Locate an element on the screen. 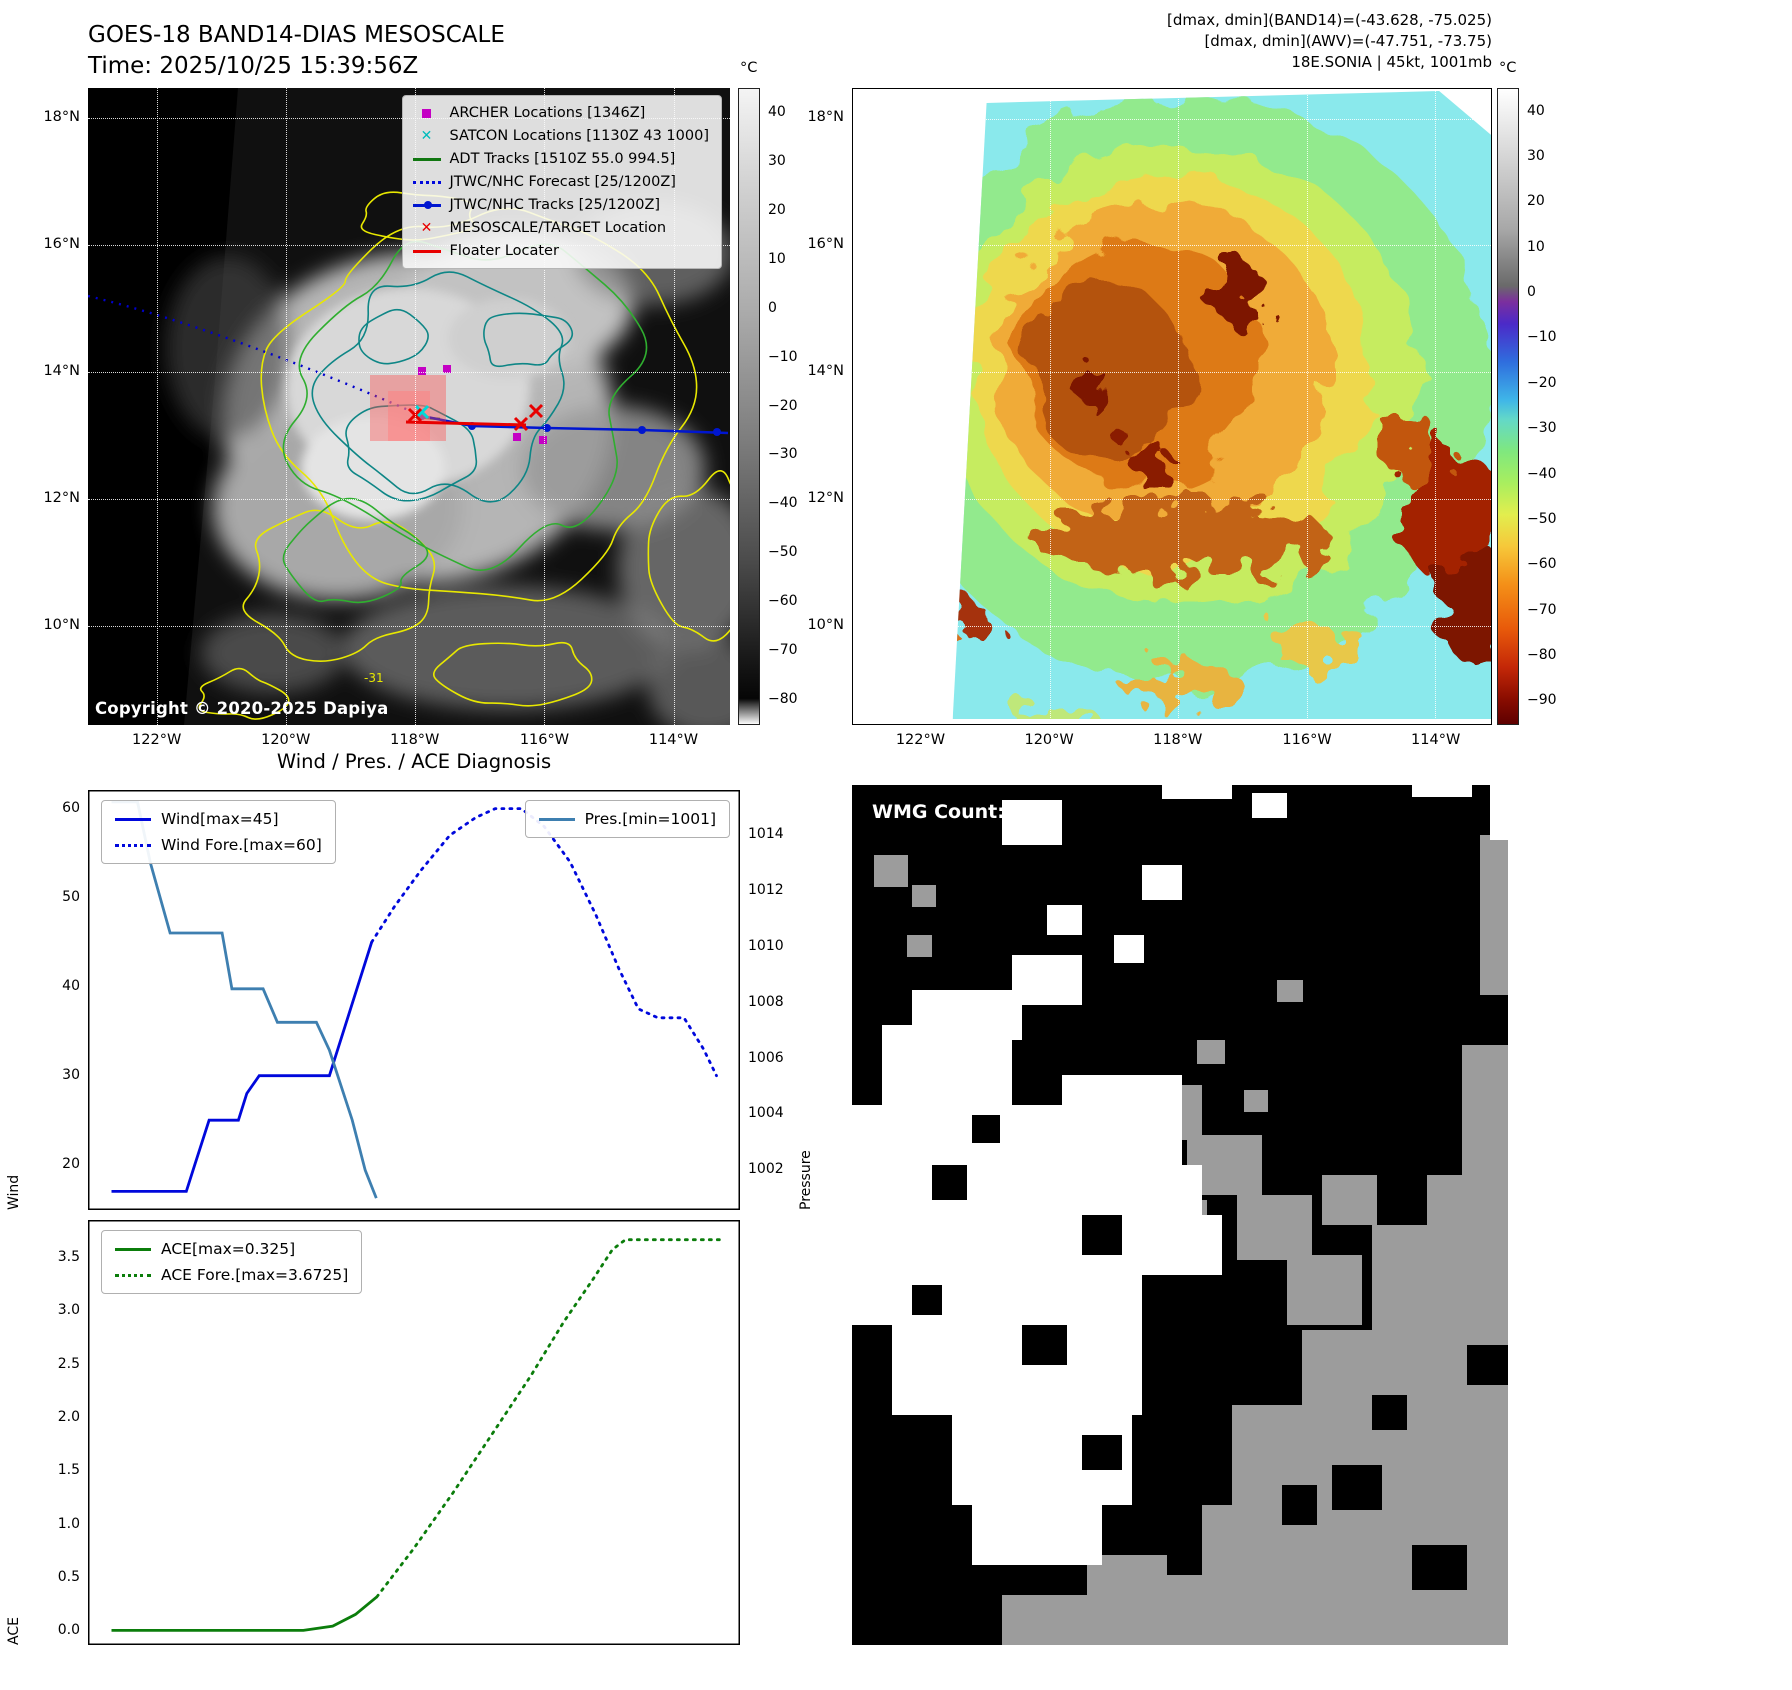 This screenshot has width=1792, height=1690. band14-lat-axis: 18°N 16°N 14°N 12°N 10°N is located at coordinates (42, 406).